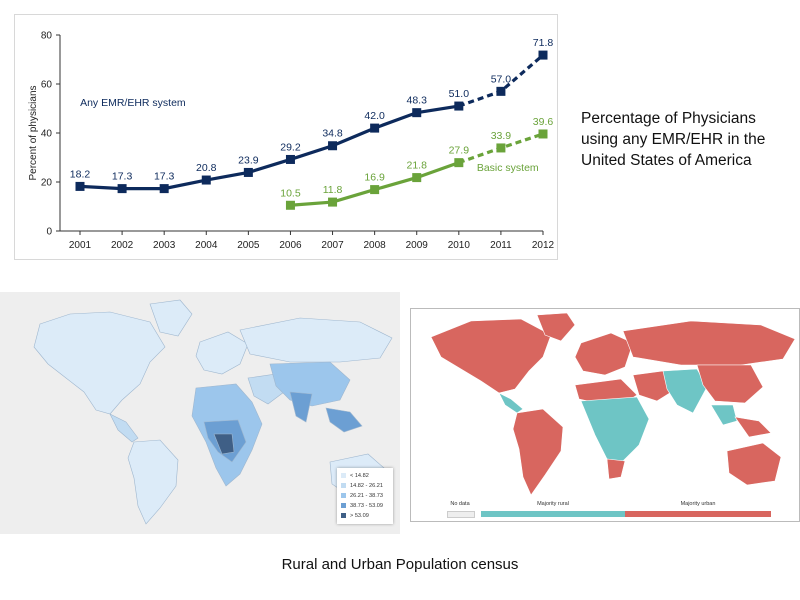 Image resolution: width=800 pixels, height=600 pixels. Describe the element at coordinates (290, 245) in the screenshot. I see `x-tick-label: 2006` at that location.